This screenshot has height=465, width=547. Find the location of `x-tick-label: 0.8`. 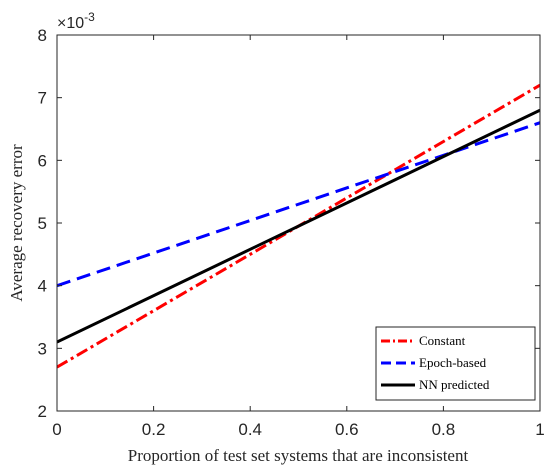

x-tick-label: 0.8 is located at coordinates (444, 429).